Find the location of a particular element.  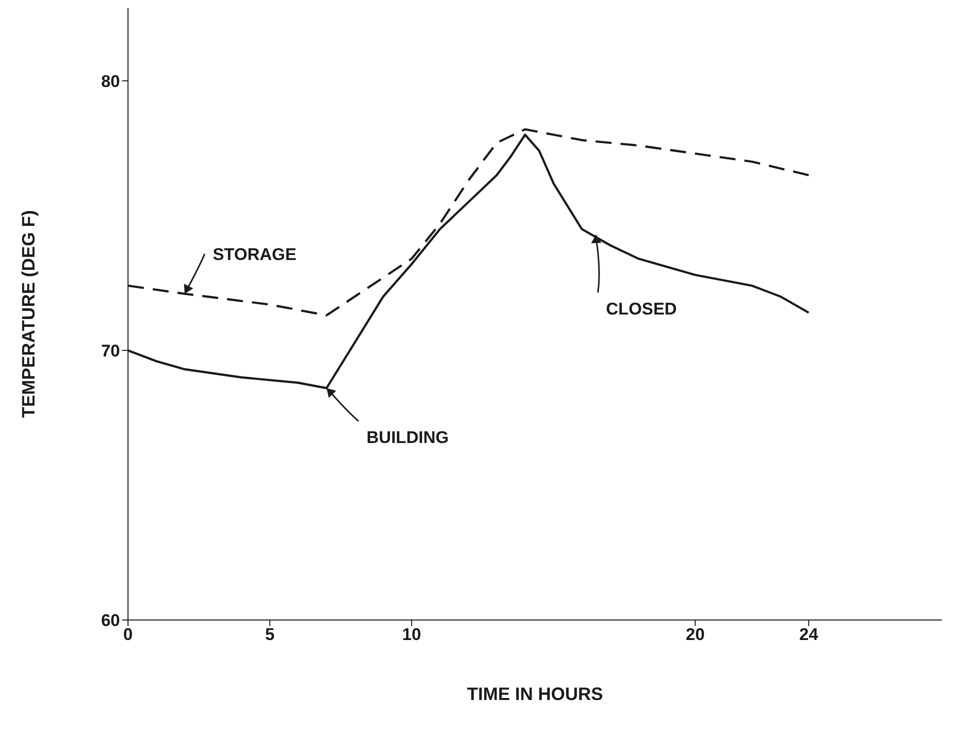

x-axis-title: TIME IN HOURS is located at coordinates (535, 694).